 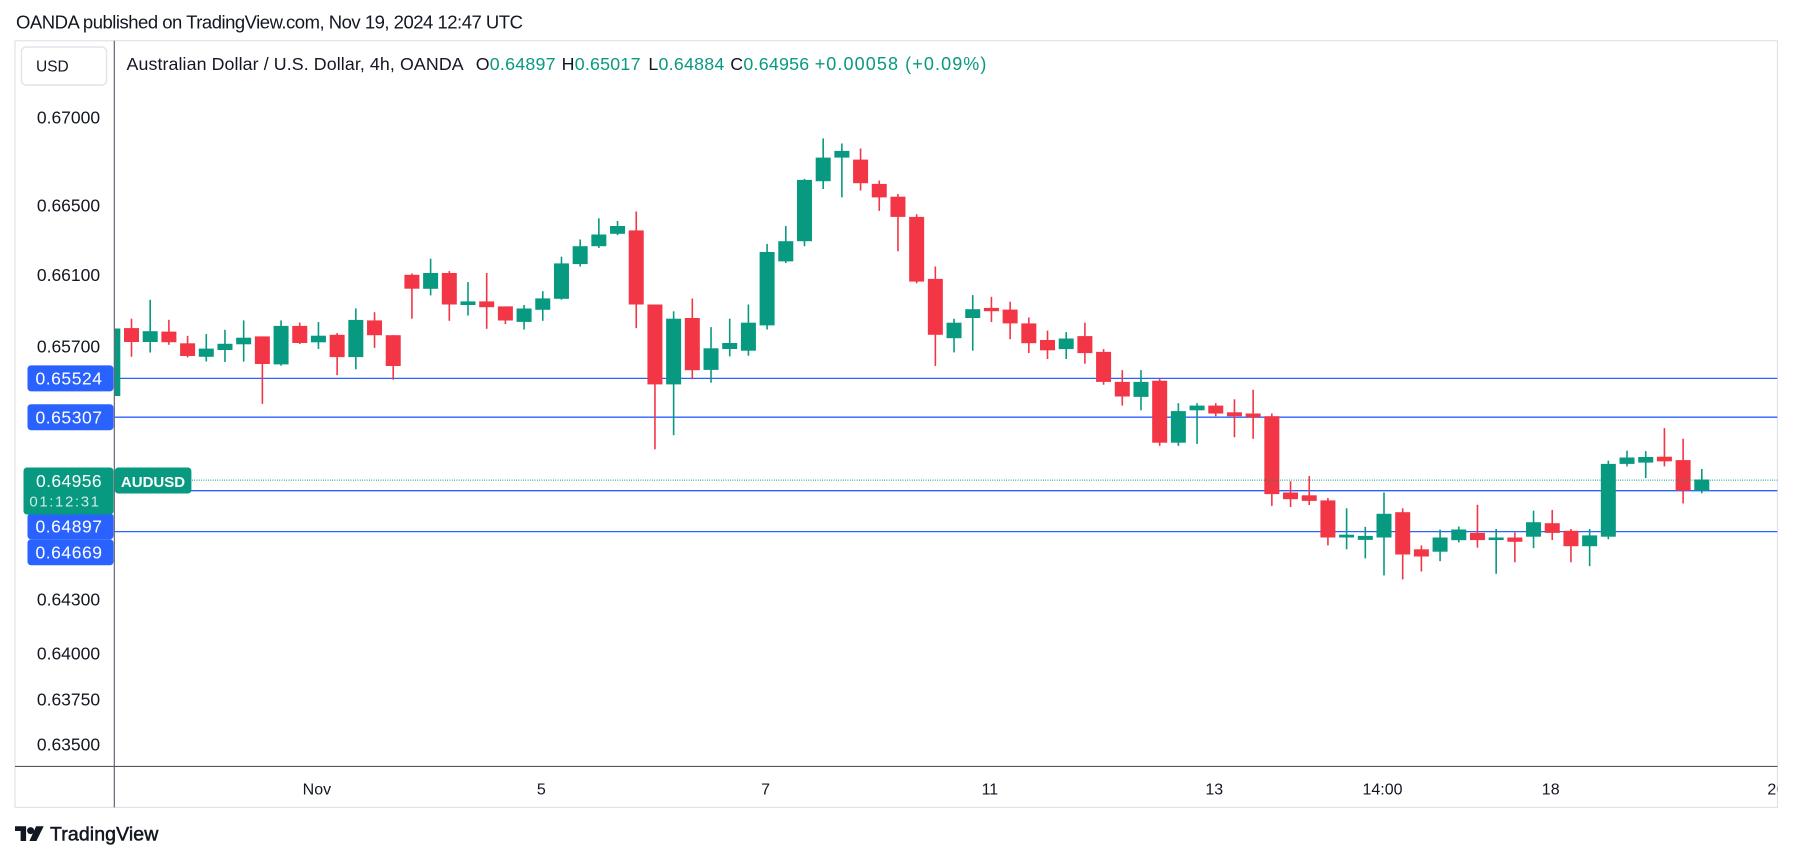 I want to click on svg-text: 0.65524, so click(x=68, y=379).